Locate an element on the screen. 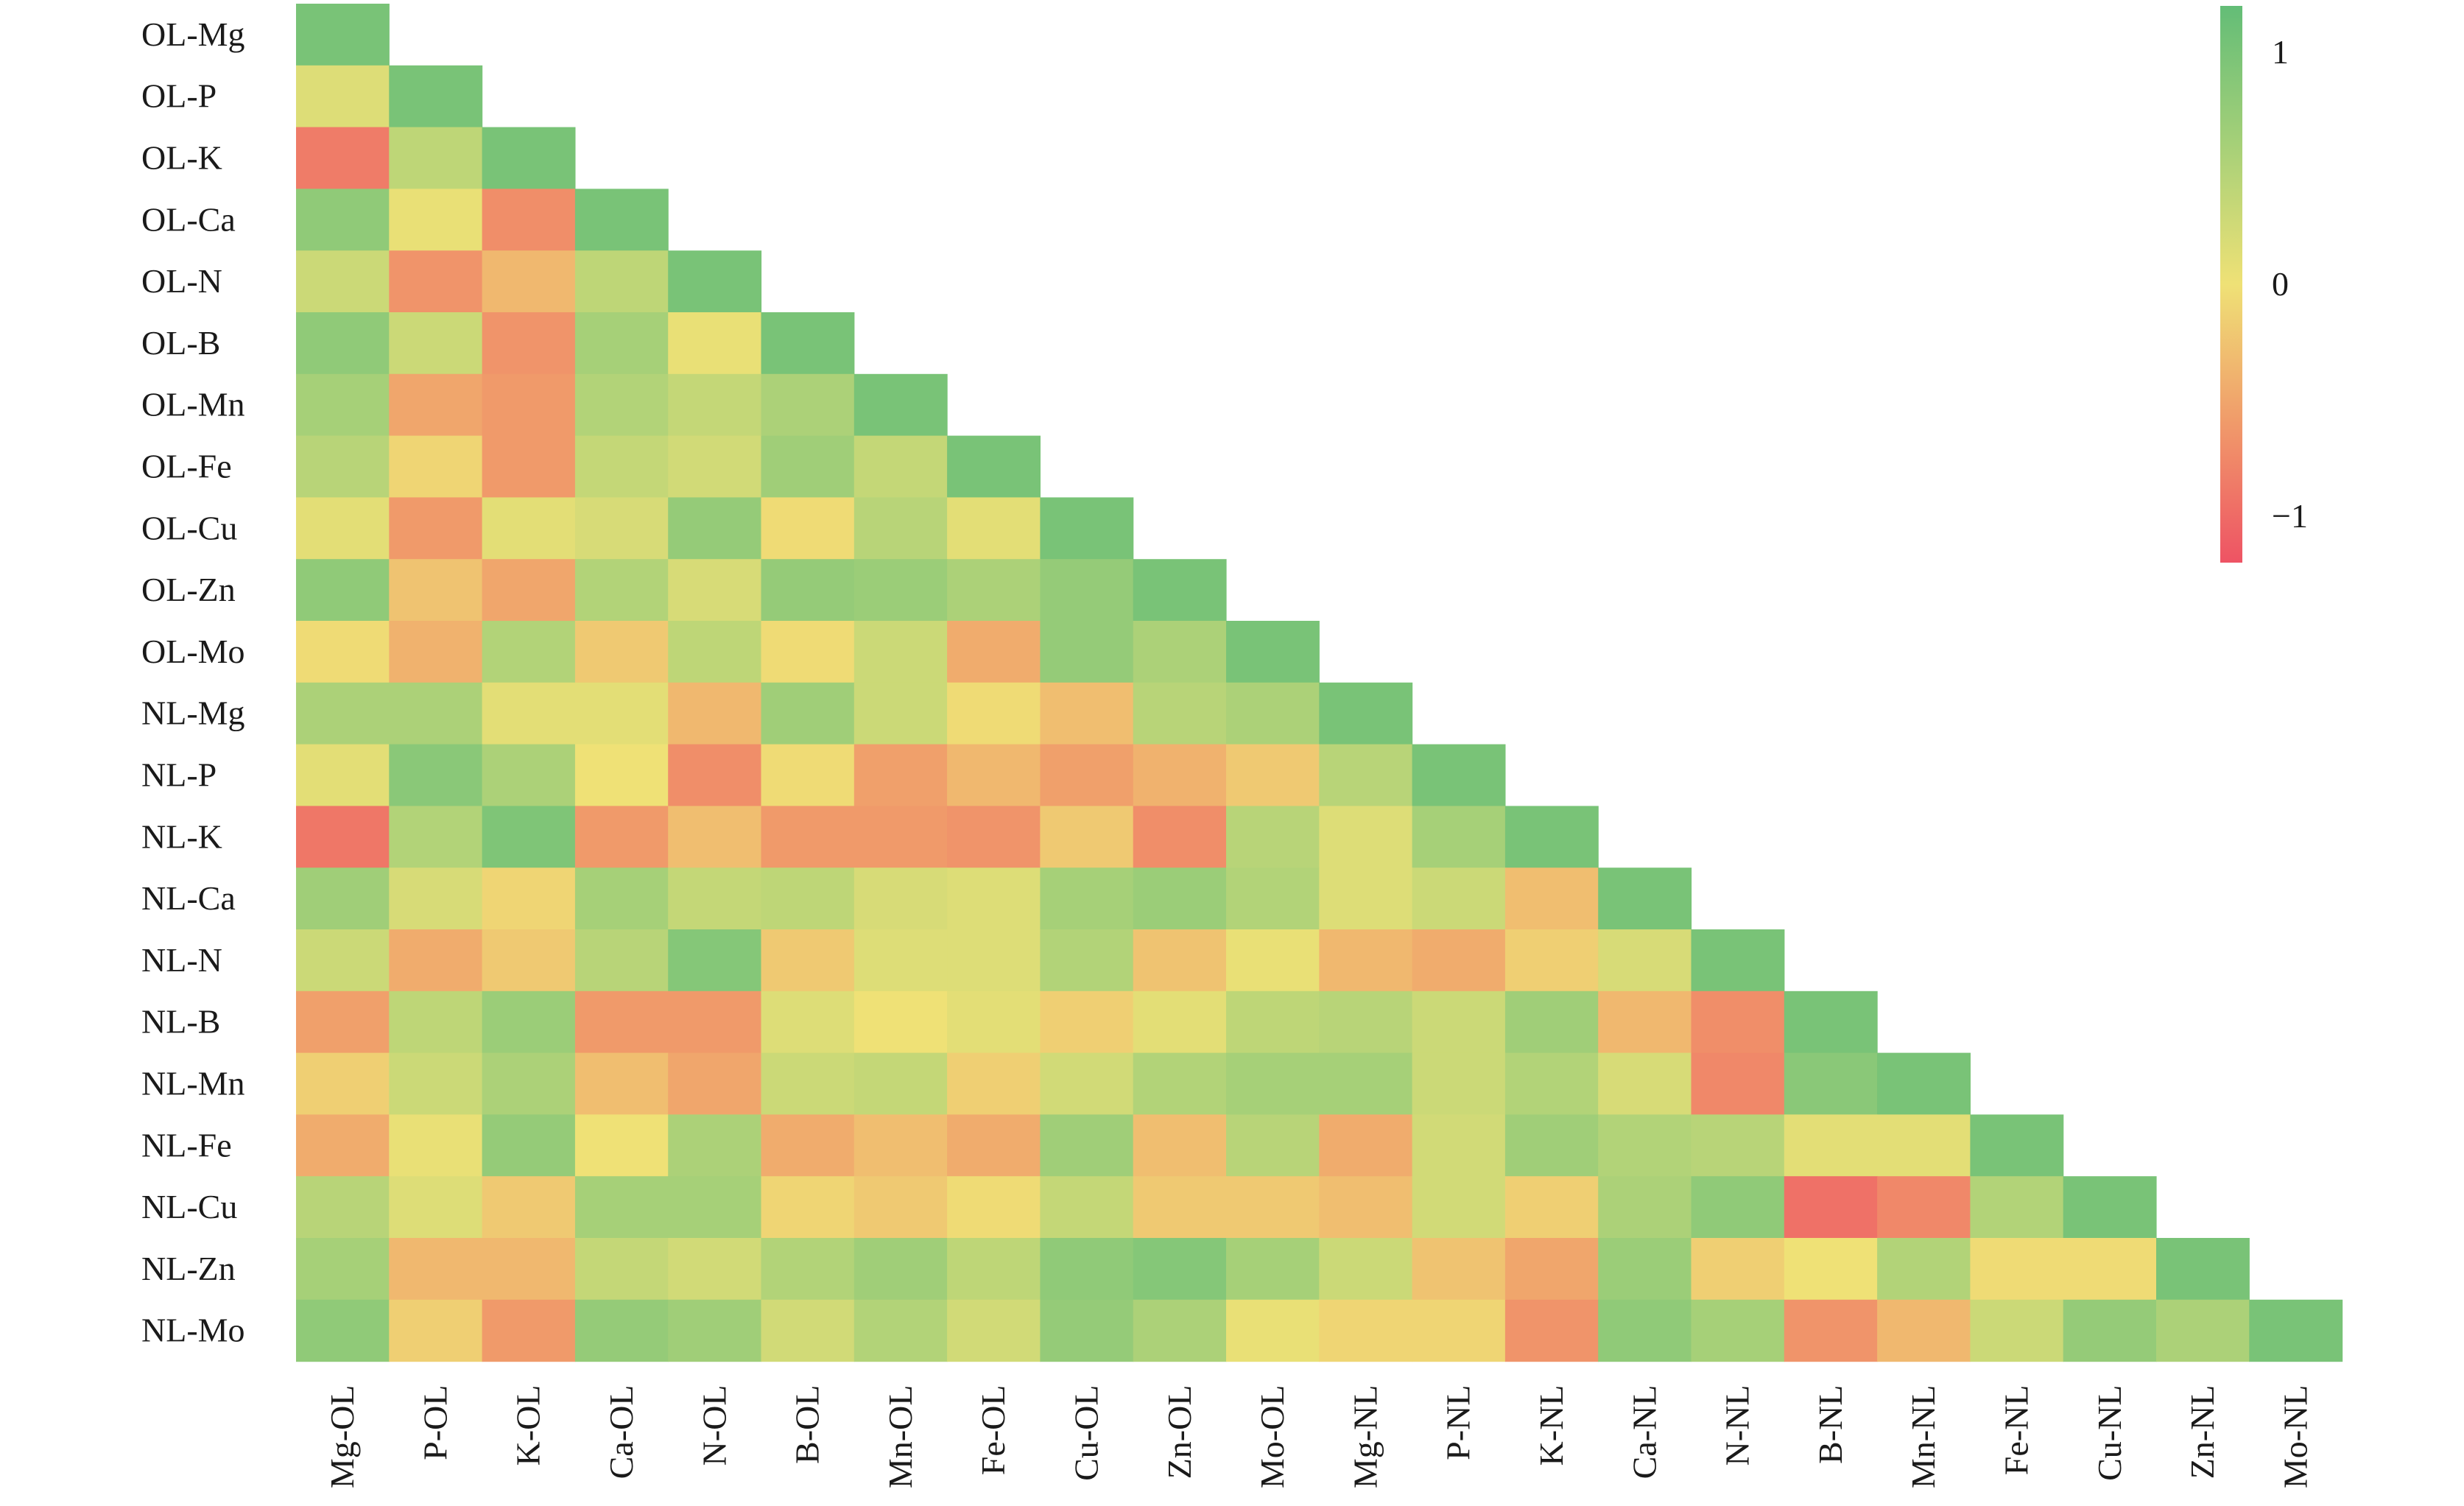 The width and height of the screenshot is (2464, 1506). row-tick-label: OL-K is located at coordinates (181, 158).